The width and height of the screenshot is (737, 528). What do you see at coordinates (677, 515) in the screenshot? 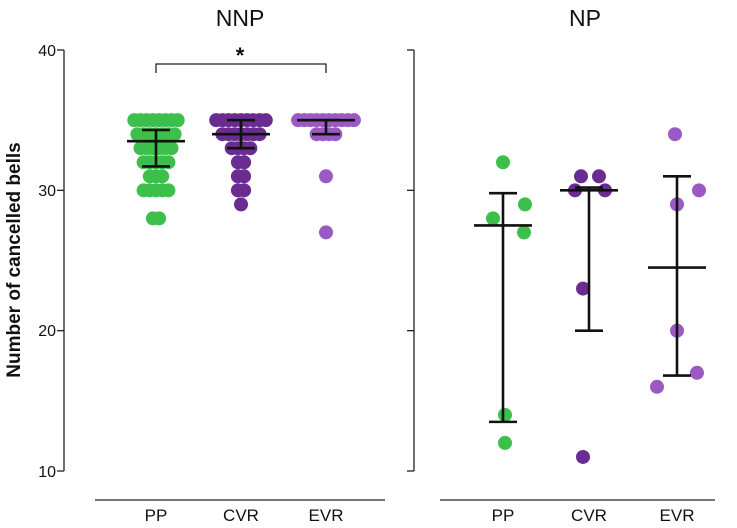
I see `x-label-np-evr: EVR` at bounding box center [677, 515].